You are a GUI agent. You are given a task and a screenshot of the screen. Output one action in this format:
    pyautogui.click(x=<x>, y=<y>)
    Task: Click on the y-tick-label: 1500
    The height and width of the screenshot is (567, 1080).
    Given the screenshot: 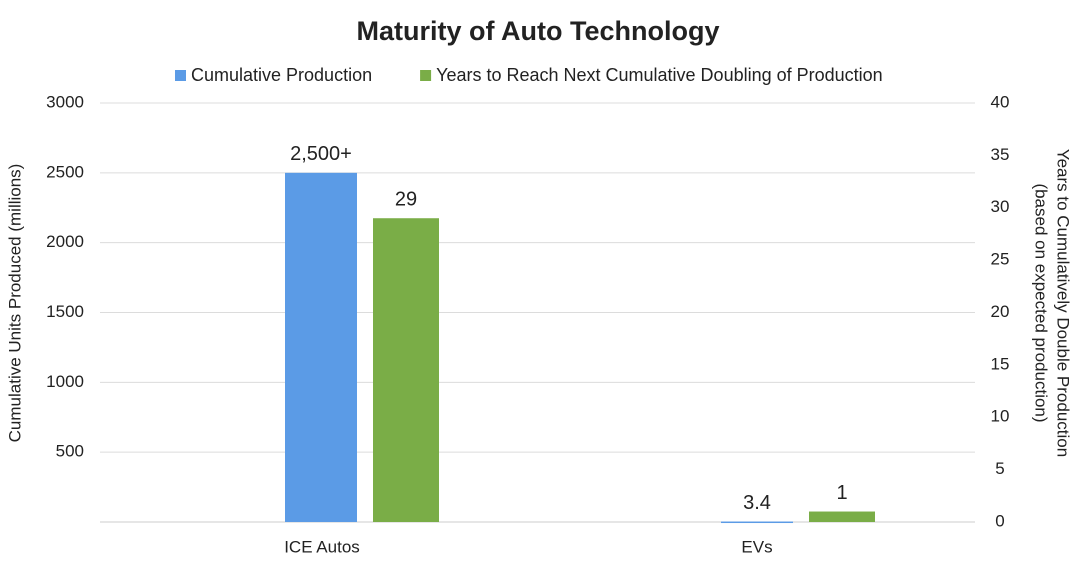 What is the action you would take?
    pyautogui.click(x=65, y=311)
    